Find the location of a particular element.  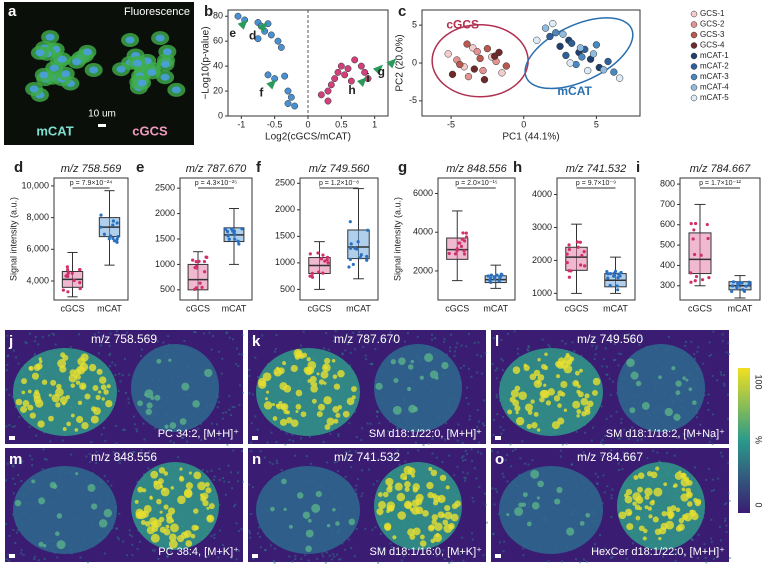

y-tick-label: 3000 is located at coordinates (542, 227).